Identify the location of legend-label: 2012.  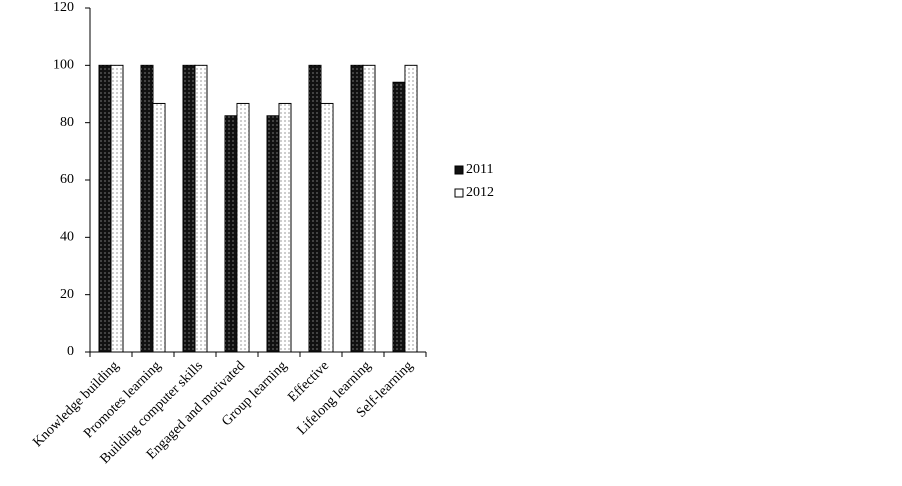
(480, 192).